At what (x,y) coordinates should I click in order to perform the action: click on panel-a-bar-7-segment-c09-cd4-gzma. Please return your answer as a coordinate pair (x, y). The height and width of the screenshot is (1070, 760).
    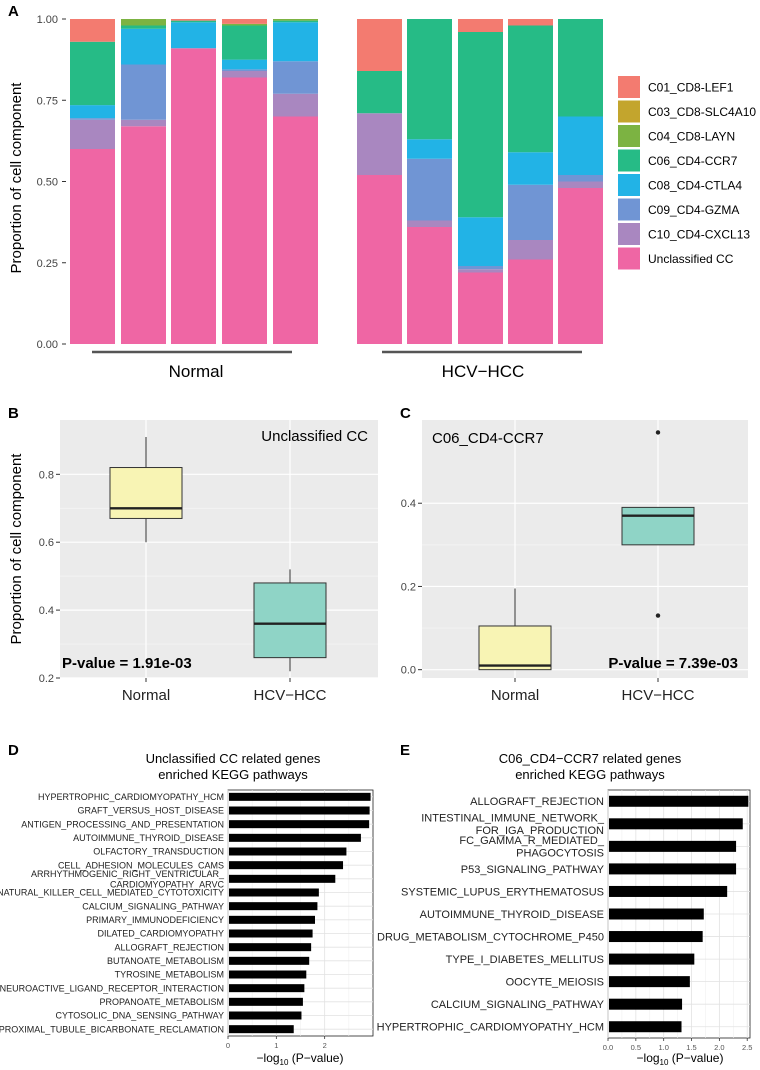
    Looking at the image, I should click on (429, 189).